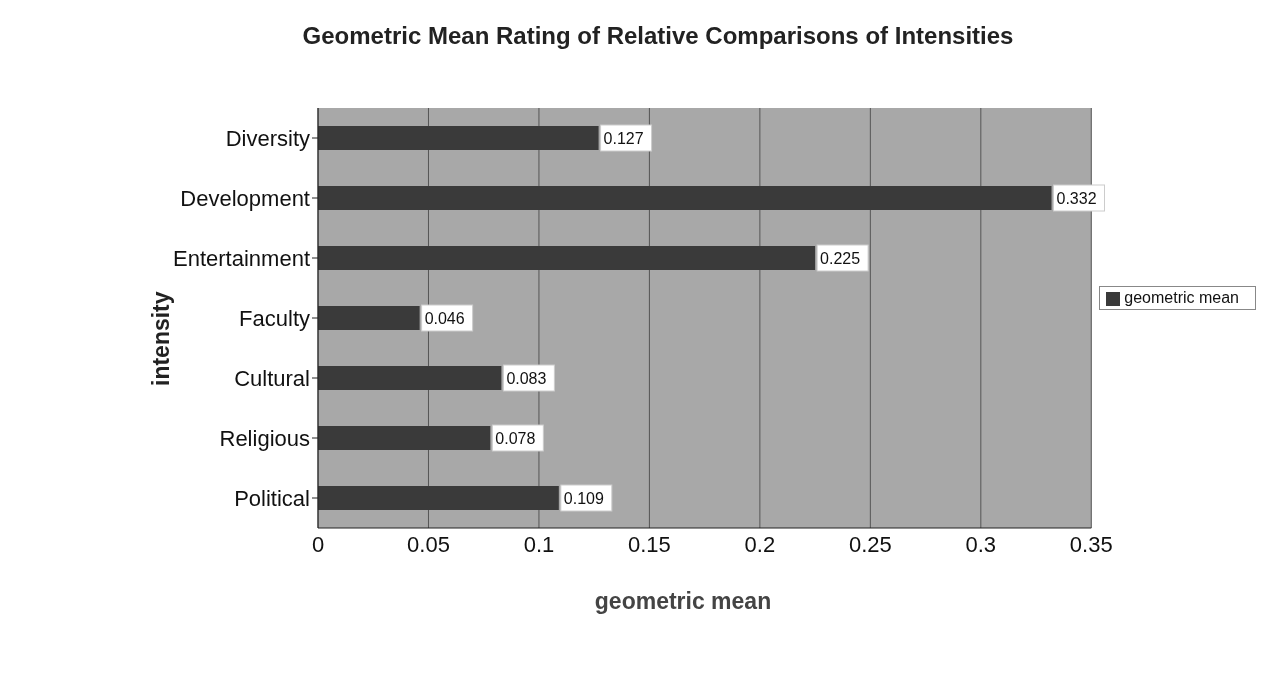  What do you see at coordinates (515, 438) in the screenshot?
I see `data-label: 0.078` at bounding box center [515, 438].